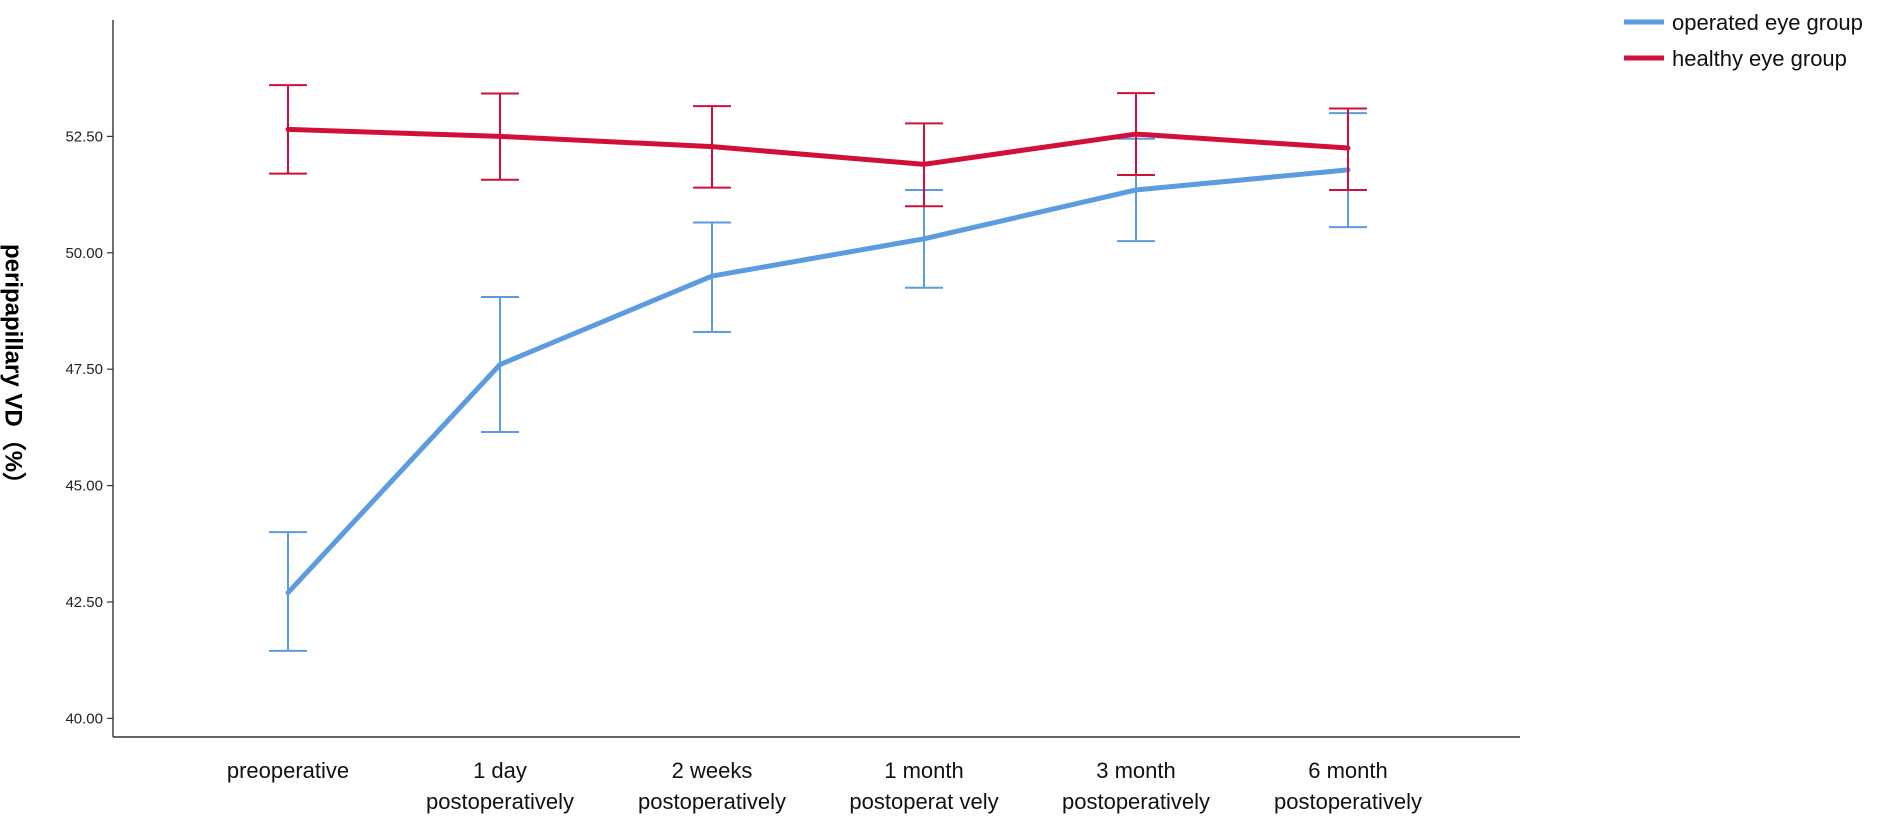  I want to click on x-tick-label: 3 month postoperatively, so click(1136, 786).